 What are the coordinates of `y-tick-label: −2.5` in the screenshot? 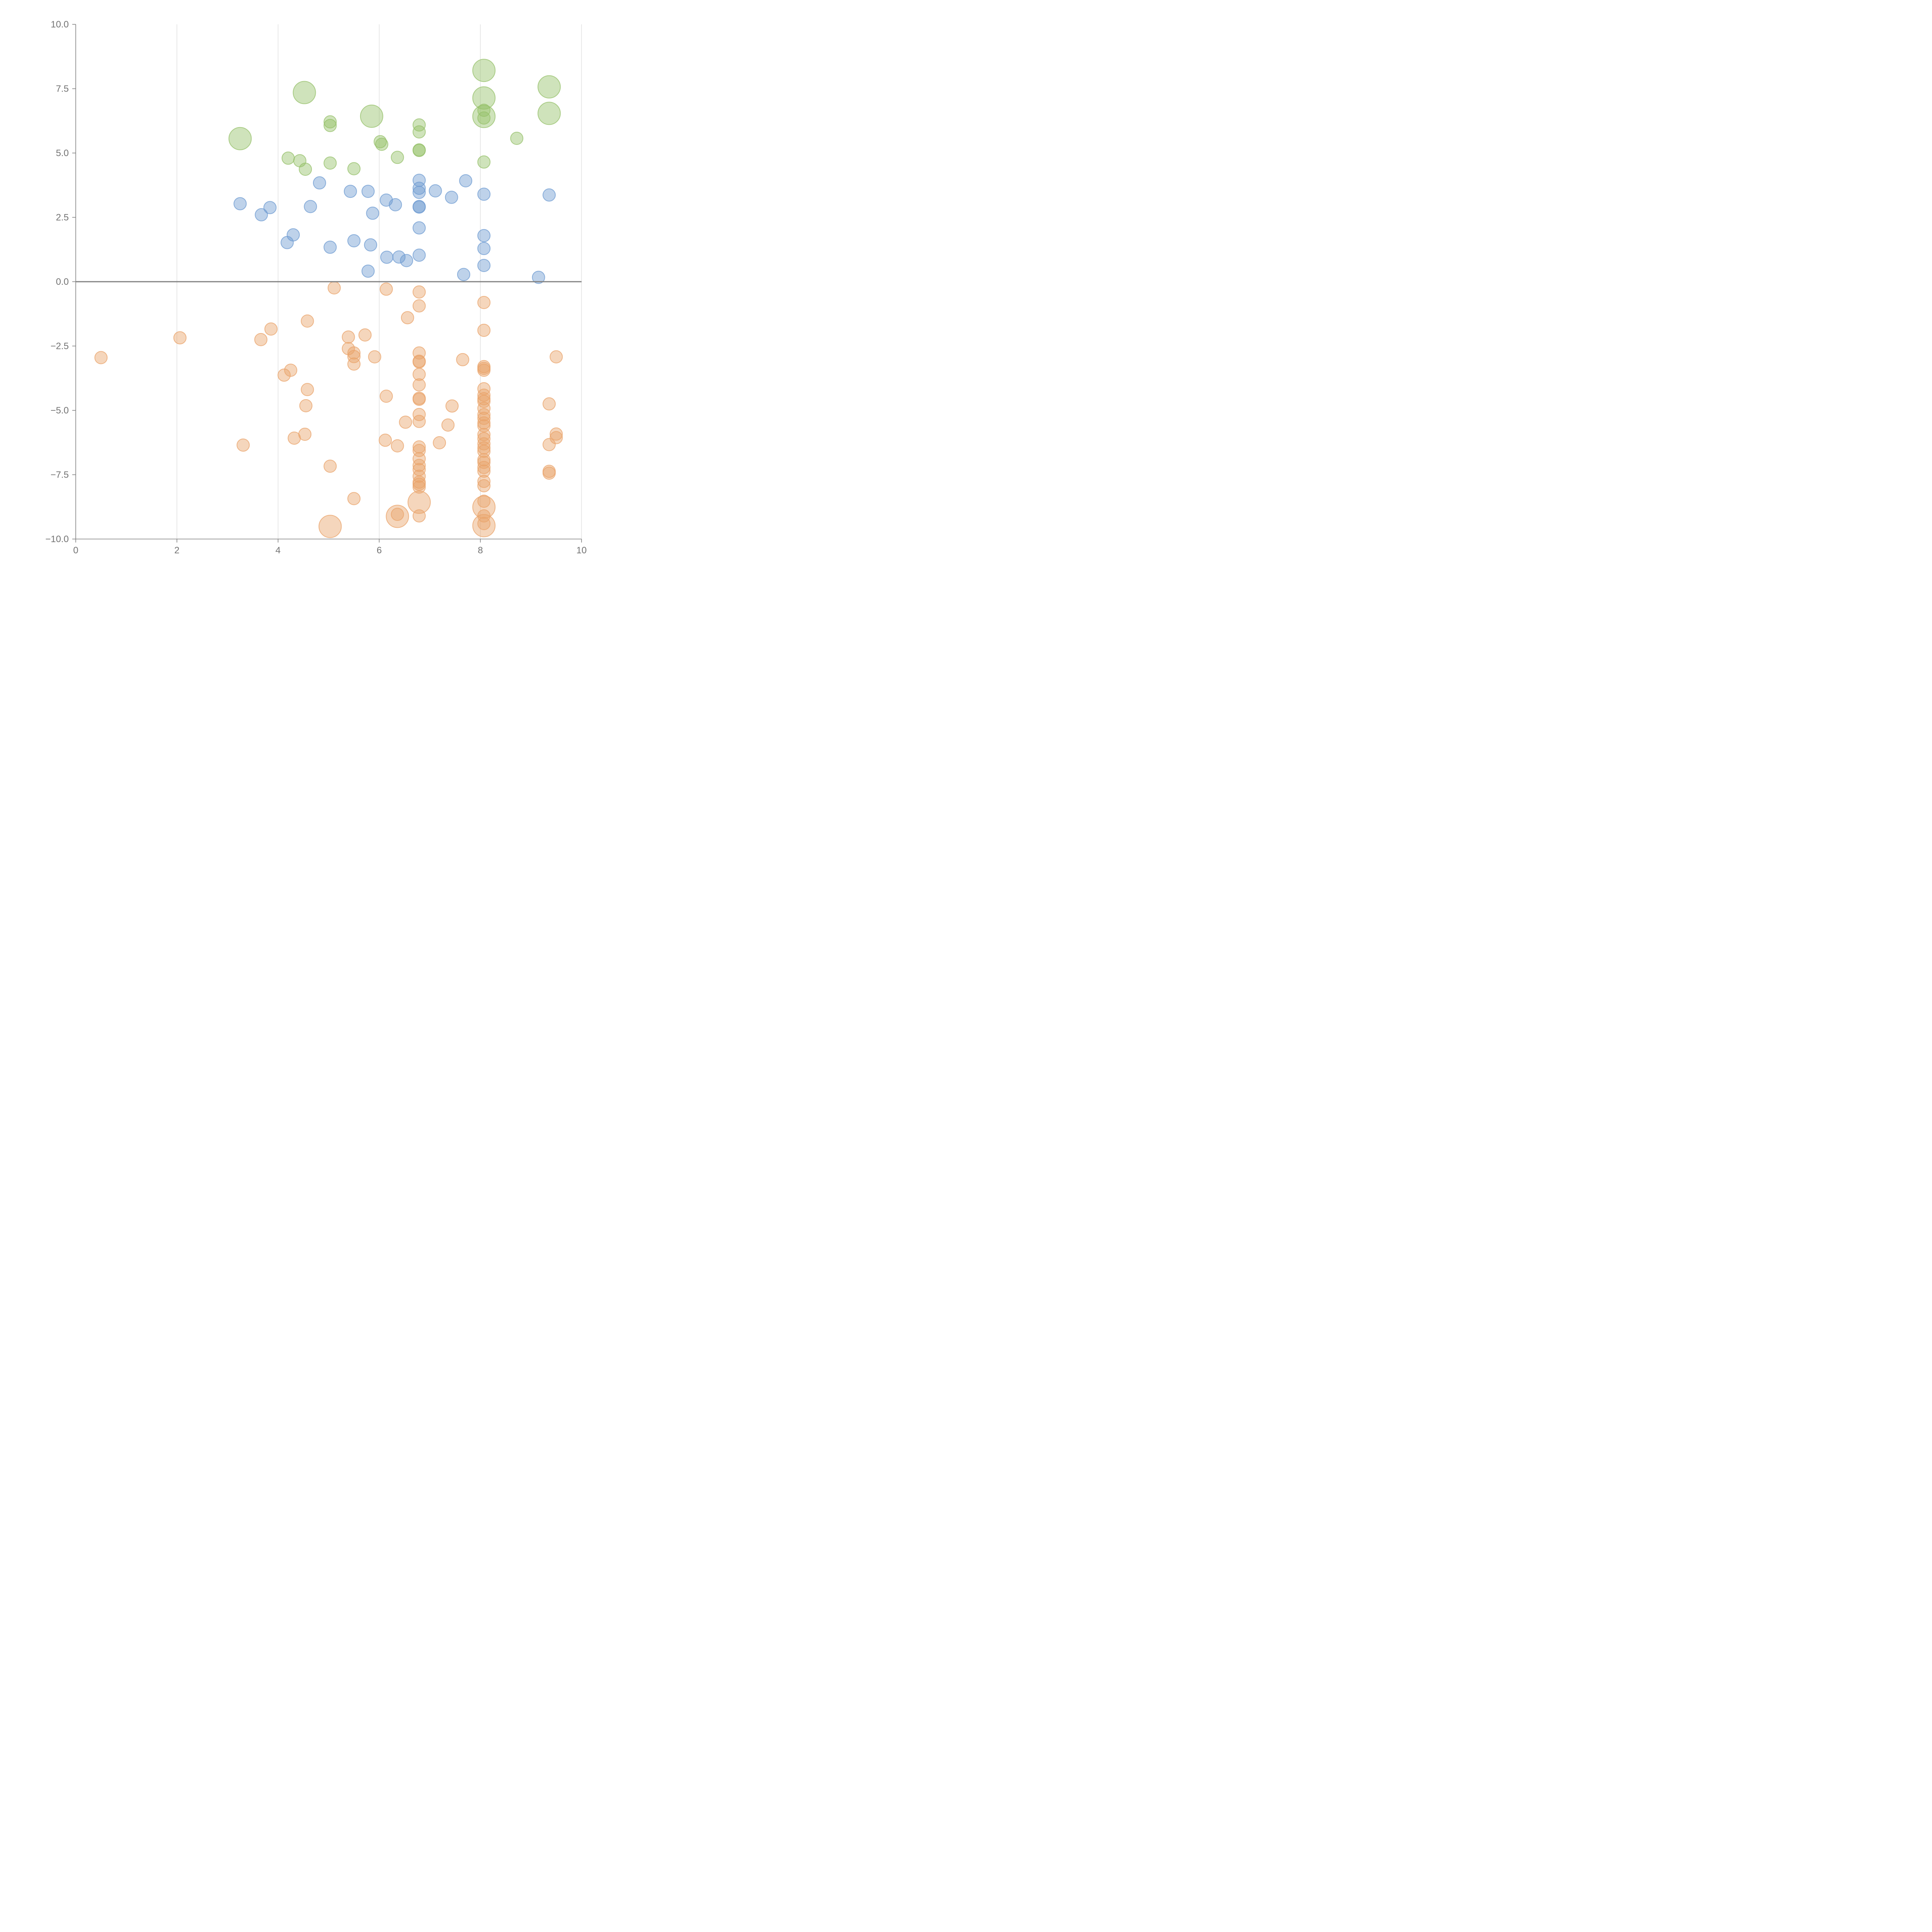 It's located at (60, 346).